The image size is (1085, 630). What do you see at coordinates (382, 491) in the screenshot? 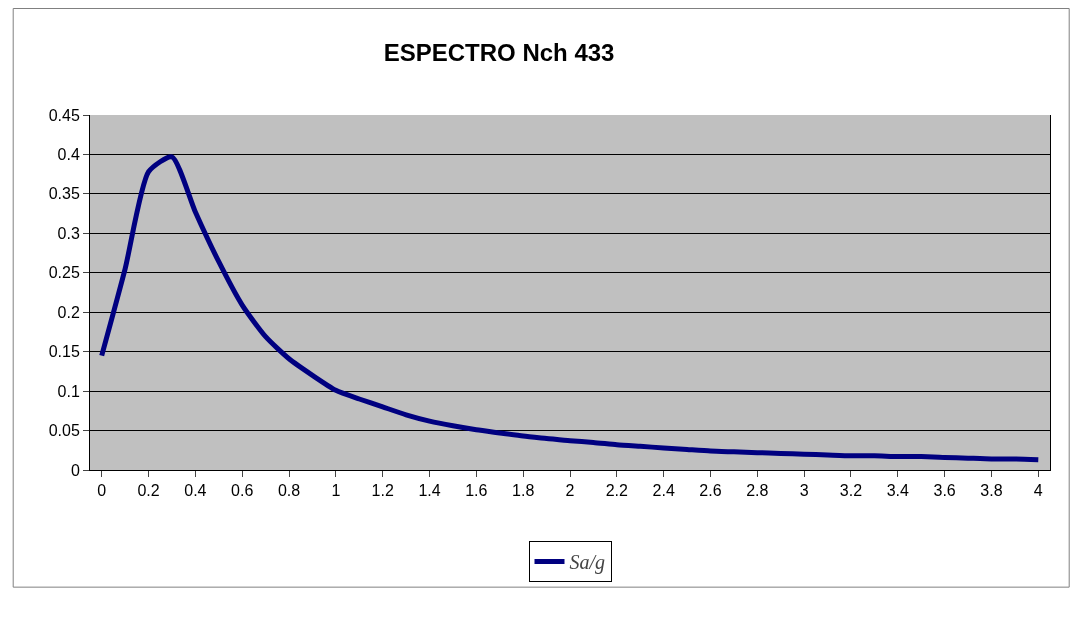
I see `x-tick-label: 1.2` at bounding box center [382, 491].